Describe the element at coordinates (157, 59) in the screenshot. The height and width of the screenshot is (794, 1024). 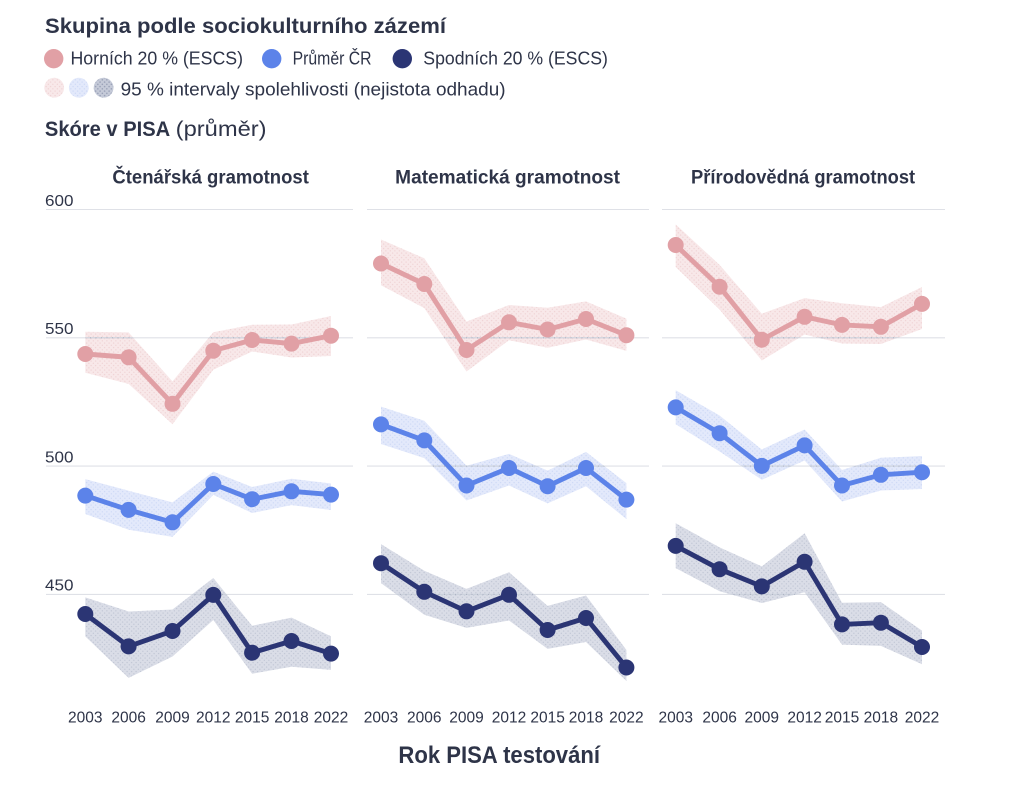
I see `svg-text: Horních 20 % (ESCS)` at that location.